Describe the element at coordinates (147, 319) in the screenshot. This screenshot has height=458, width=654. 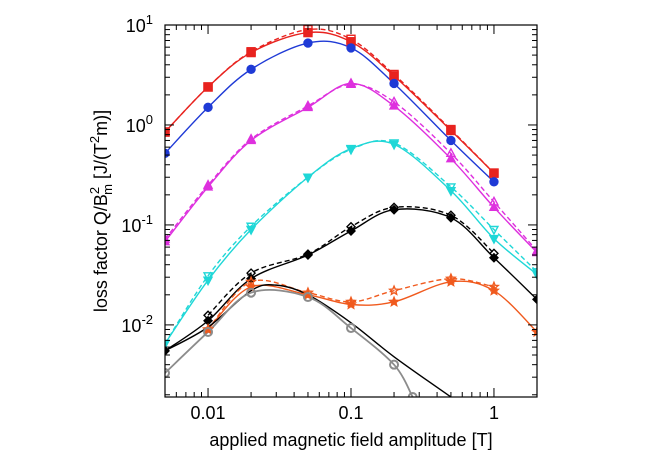
I see `y-tick-label-exp: -2` at that location.